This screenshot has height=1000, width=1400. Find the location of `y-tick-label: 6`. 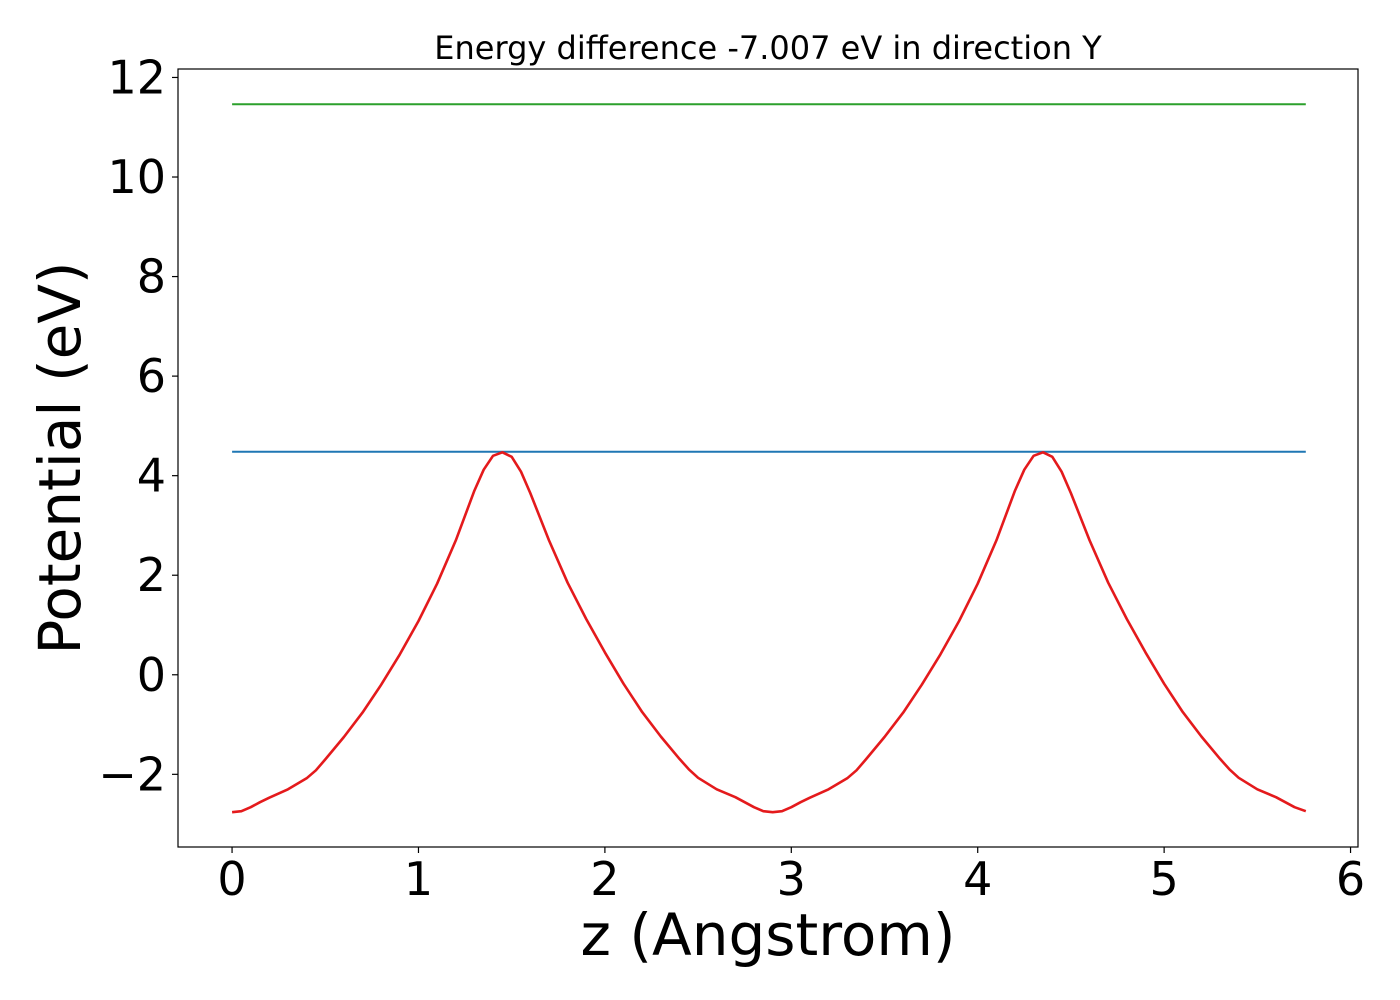

y-tick-label: 6 is located at coordinates (151, 376).